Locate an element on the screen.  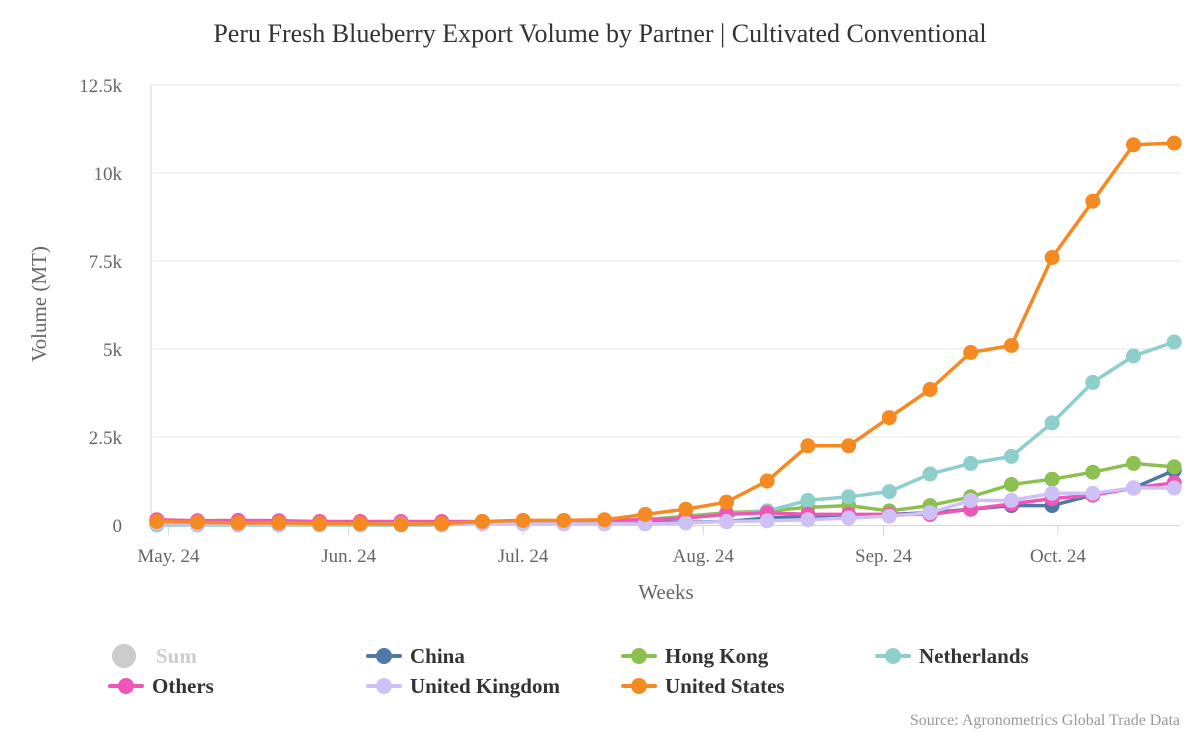
y-tick-label: 7.5k is located at coordinates (106, 262).